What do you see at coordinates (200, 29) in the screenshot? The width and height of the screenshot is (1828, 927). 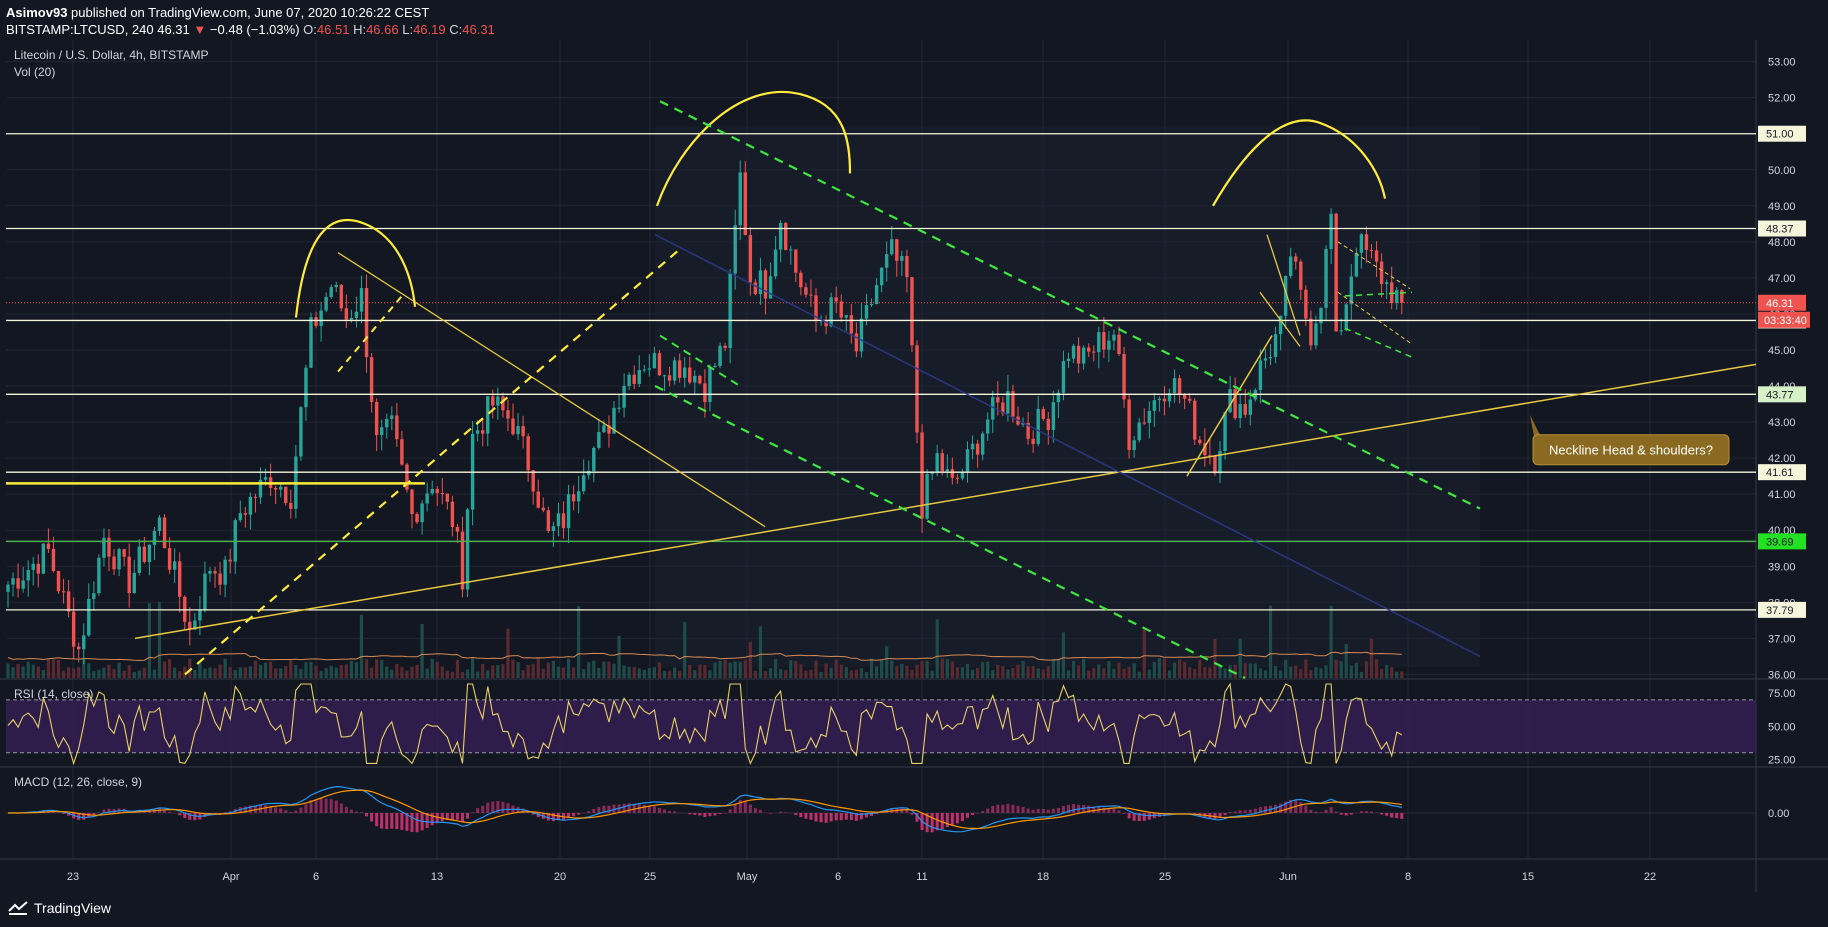 I see `down-arrow-icon: ▼` at bounding box center [200, 29].